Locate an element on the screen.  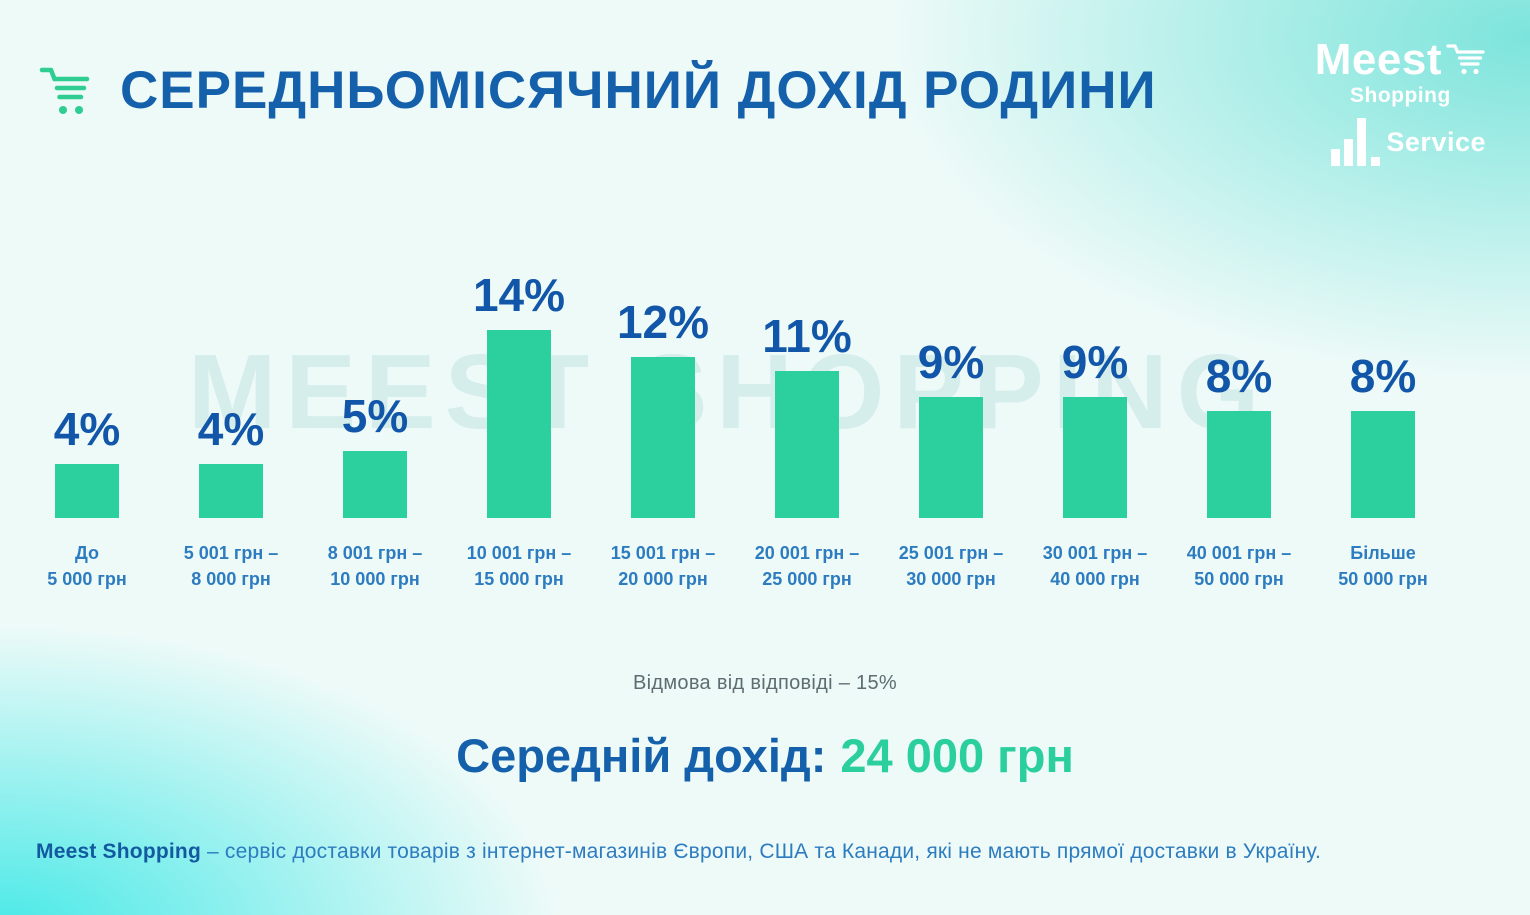
bar-area: 14% is located at coordinates (519, 373).